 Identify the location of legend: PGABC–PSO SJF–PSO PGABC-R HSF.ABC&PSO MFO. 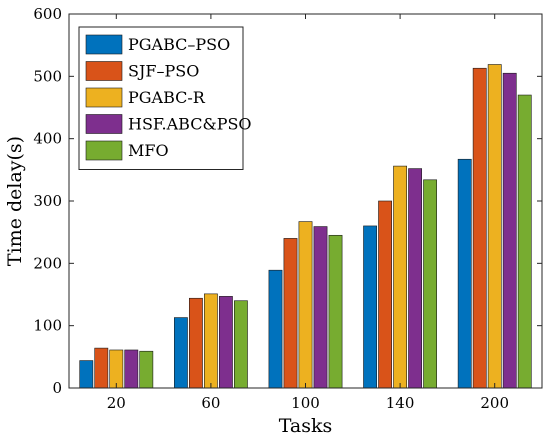
(165, 98).